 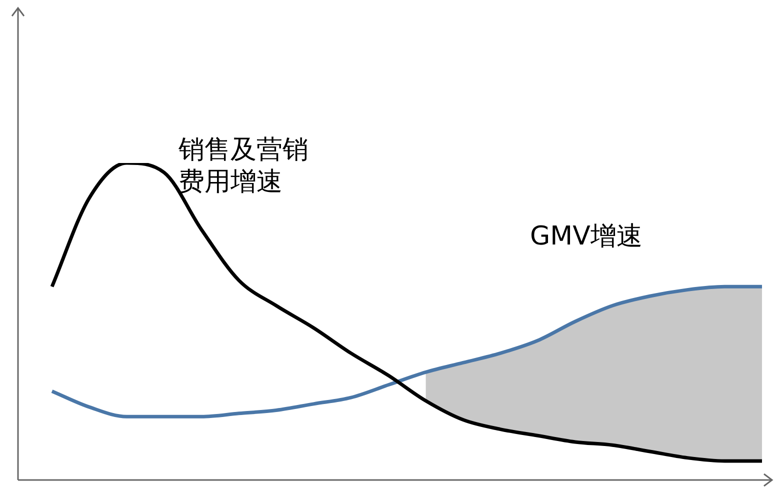 I want to click on series-label: 销售及营销费用增速, so click(x=243, y=165).